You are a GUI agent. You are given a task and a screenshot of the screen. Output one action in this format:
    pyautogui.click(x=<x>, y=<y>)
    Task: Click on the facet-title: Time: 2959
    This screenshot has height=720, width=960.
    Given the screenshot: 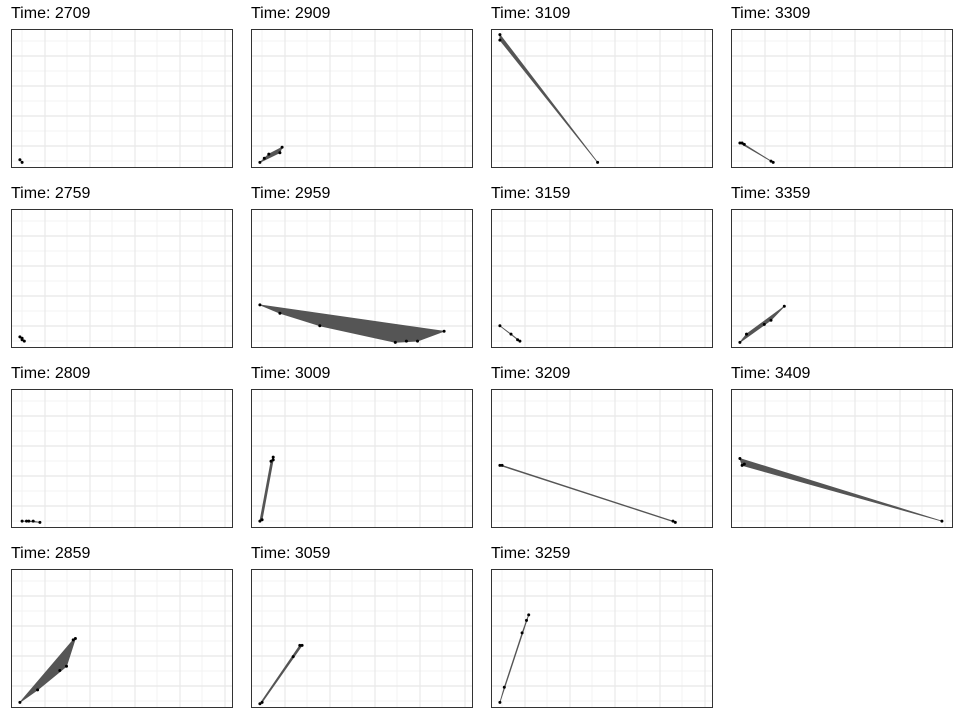 What is the action you would take?
    pyautogui.click(x=291, y=193)
    